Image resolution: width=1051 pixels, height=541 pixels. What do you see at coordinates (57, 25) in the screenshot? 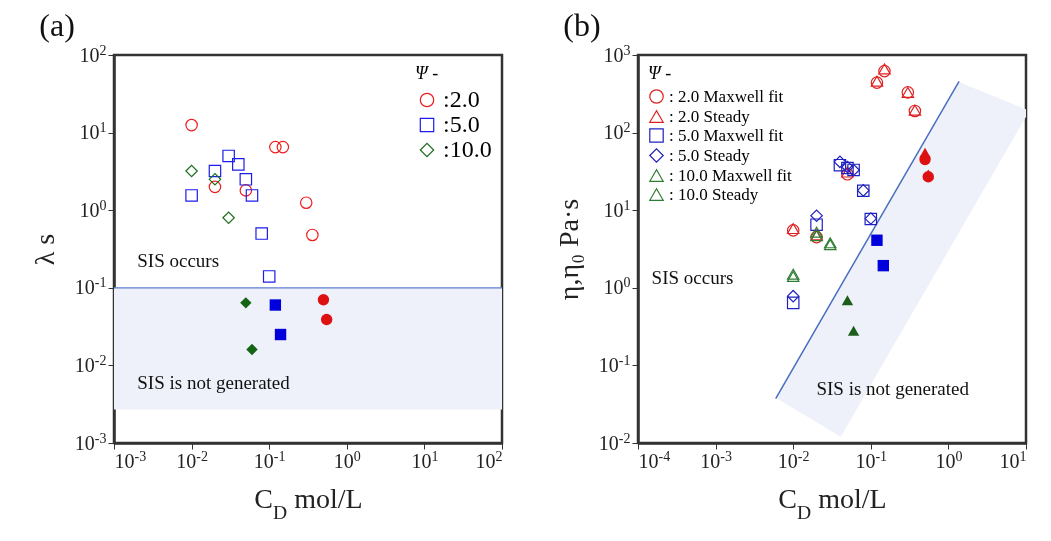
I see `chart-title: (a)` at bounding box center [57, 25].